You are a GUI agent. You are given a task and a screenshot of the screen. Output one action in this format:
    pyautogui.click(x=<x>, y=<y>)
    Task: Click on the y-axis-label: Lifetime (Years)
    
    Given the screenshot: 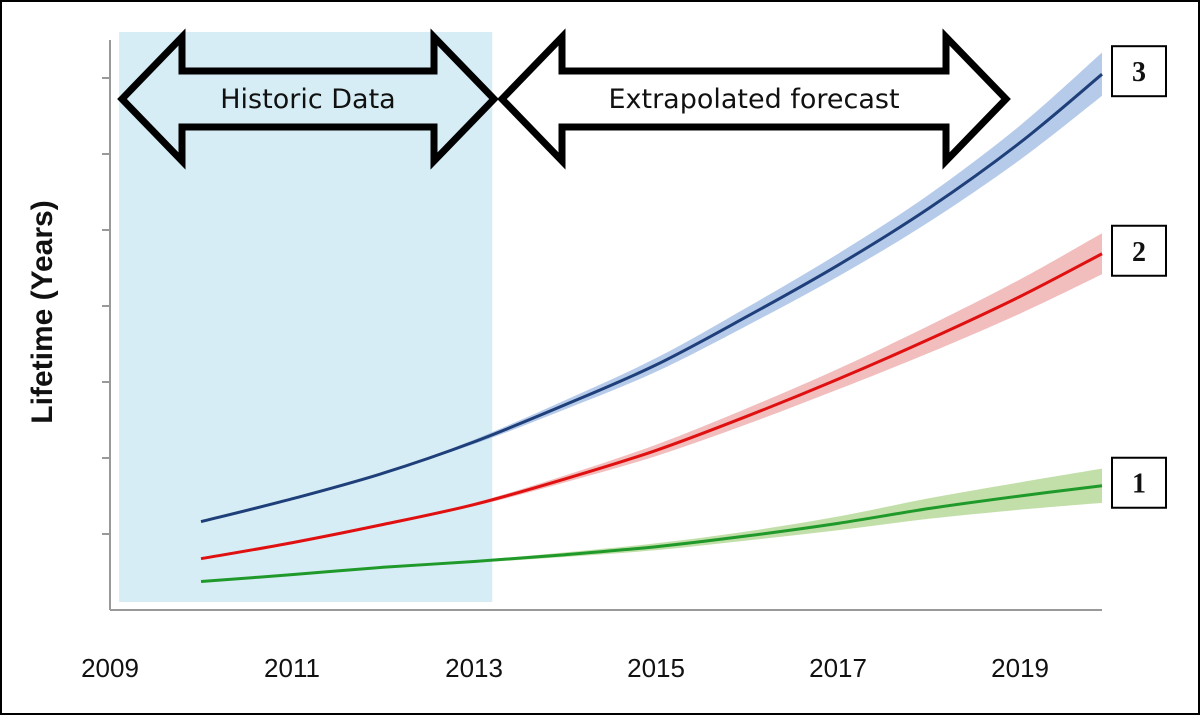 What is the action you would take?
    pyautogui.click(x=42, y=311)
    